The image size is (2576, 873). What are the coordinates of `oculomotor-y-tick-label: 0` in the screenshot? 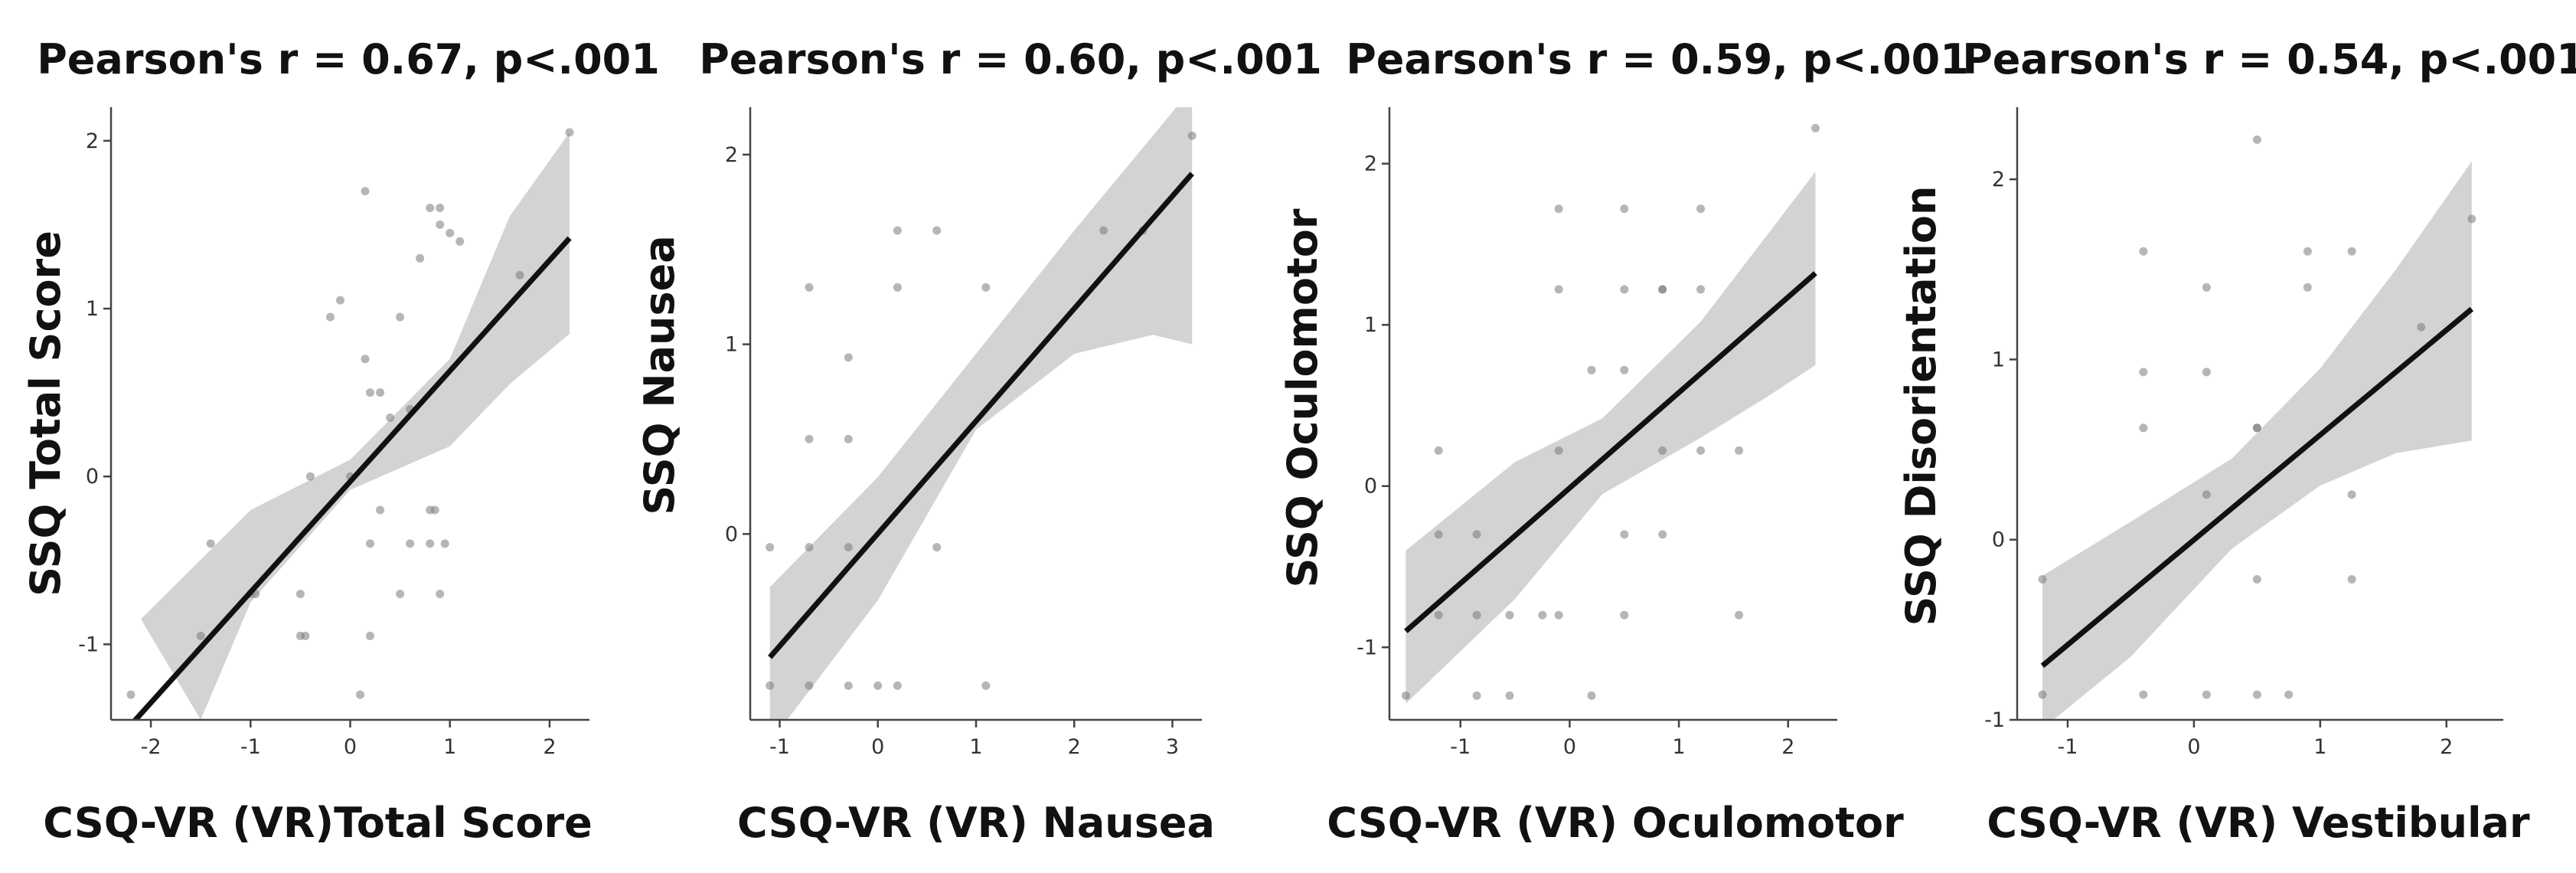 It's located at (1370, 487).